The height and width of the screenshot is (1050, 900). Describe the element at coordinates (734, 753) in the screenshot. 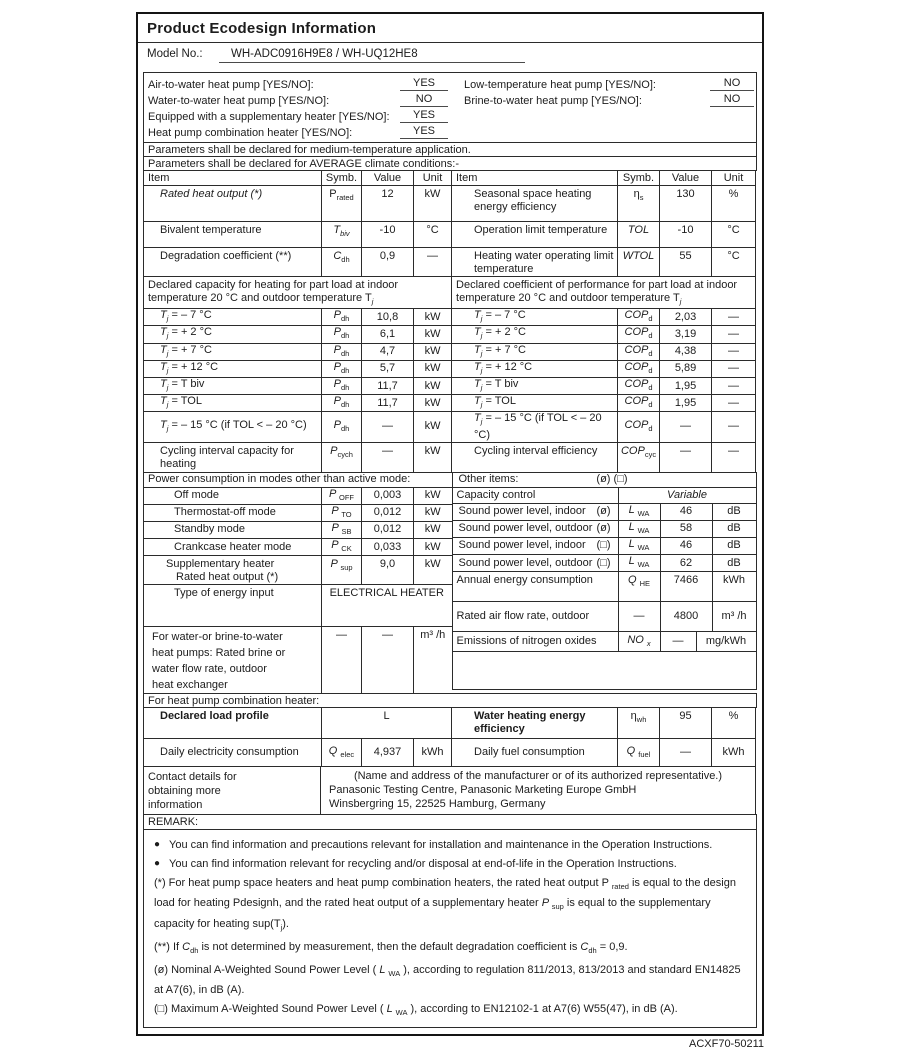

I see `unit-cell: kWh` at that location.